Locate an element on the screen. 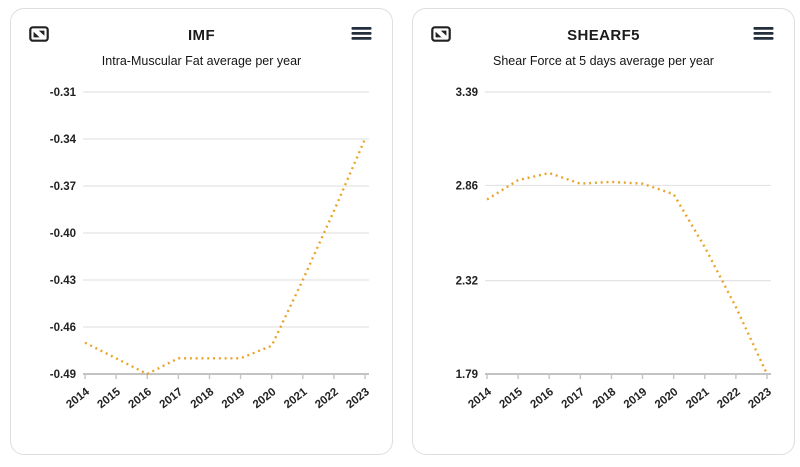 This screenshot has width=800, height=467. shearf5-card-header: SHEARF5 is located at coordinates (603, 35).